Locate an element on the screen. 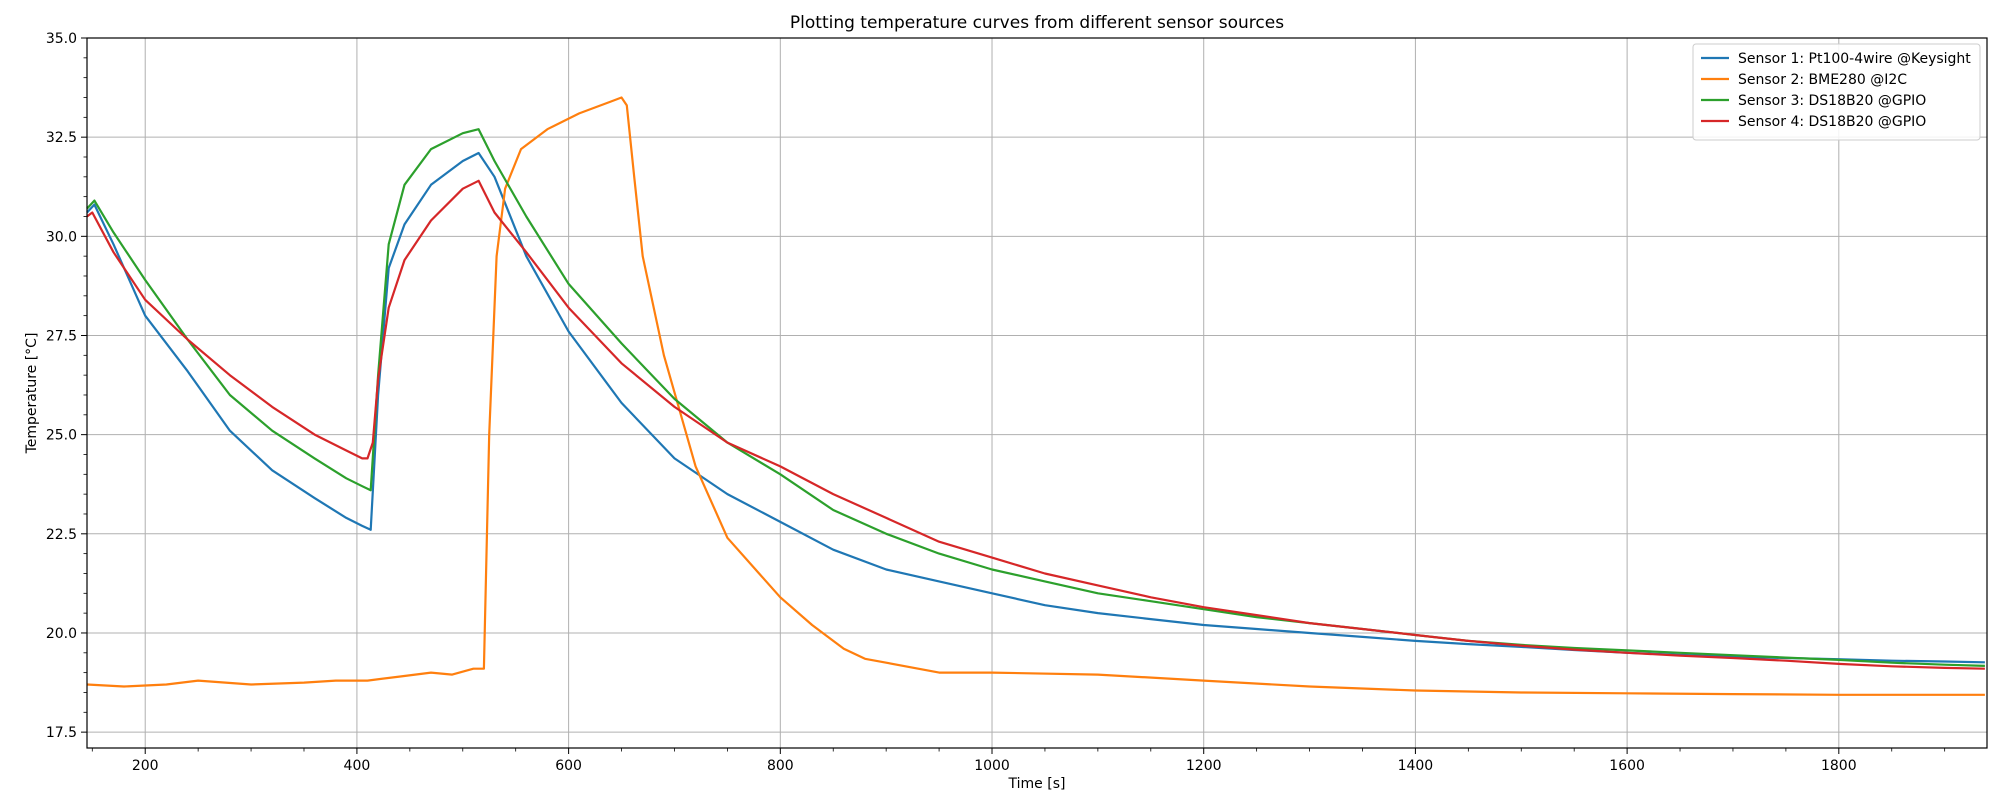 The image size is (2000, 800). x-tick-label: 400 is located at coordinates (357, 766).